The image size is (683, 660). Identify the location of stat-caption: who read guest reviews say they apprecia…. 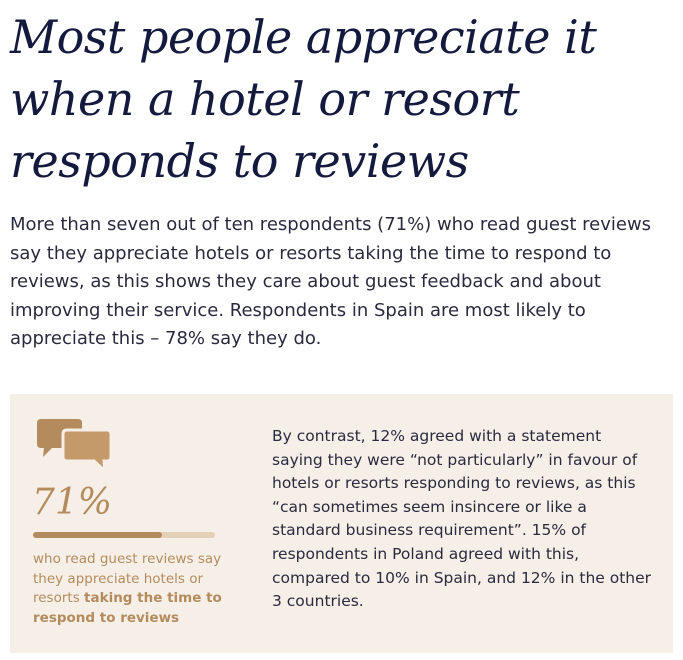
(133, 589).